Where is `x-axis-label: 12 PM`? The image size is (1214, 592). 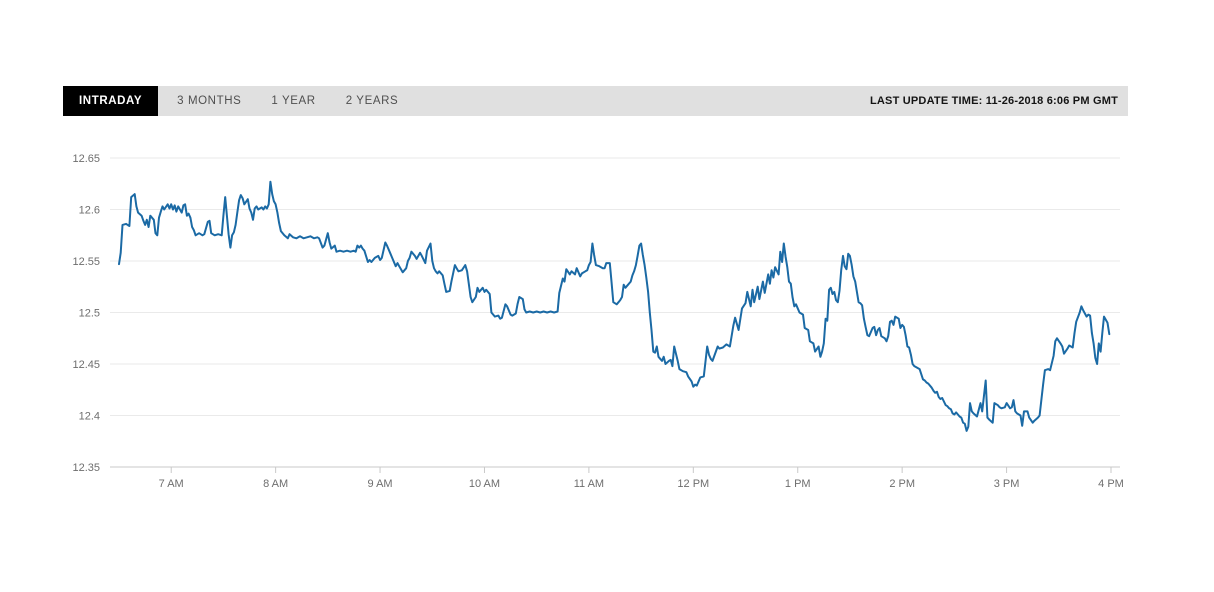
x-axis-label: 12 PM is located at coordinates (693, 484).